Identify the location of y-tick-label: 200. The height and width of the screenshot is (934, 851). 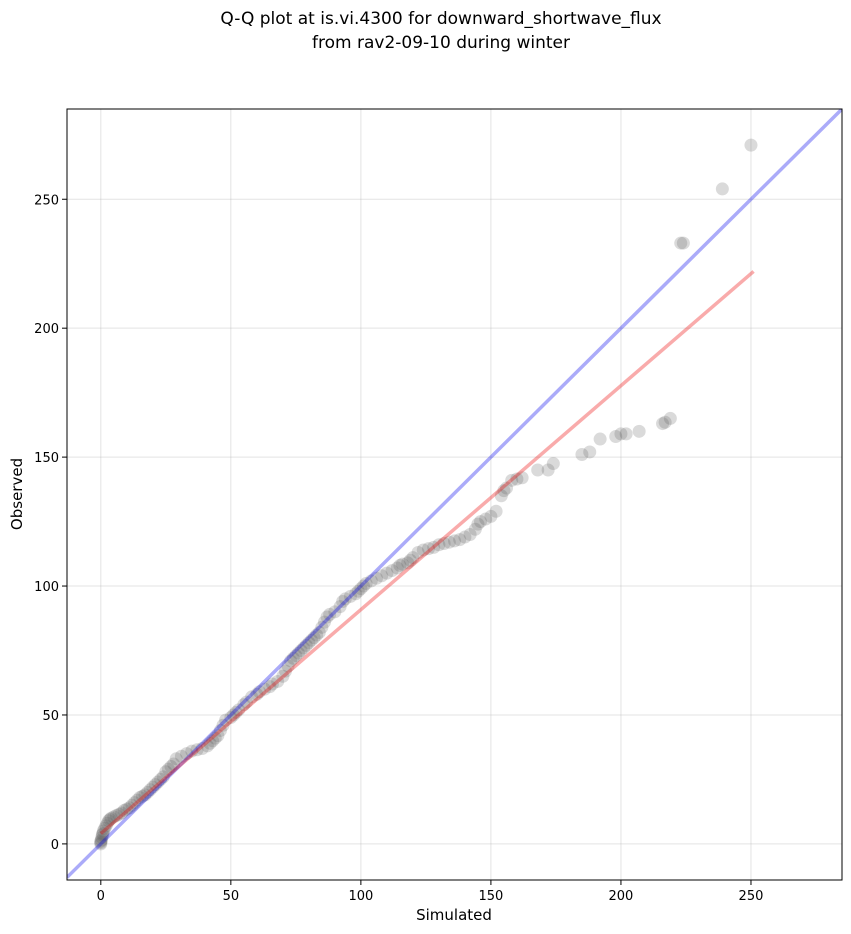
(46, 329).